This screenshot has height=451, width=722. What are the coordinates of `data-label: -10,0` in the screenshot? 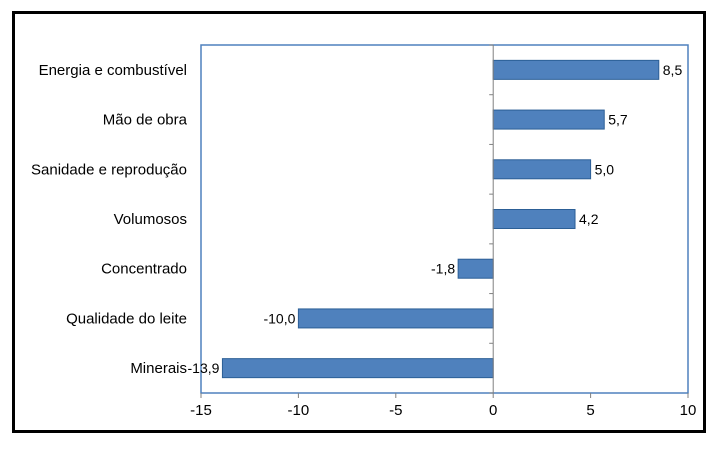 It's located at (279, 318).